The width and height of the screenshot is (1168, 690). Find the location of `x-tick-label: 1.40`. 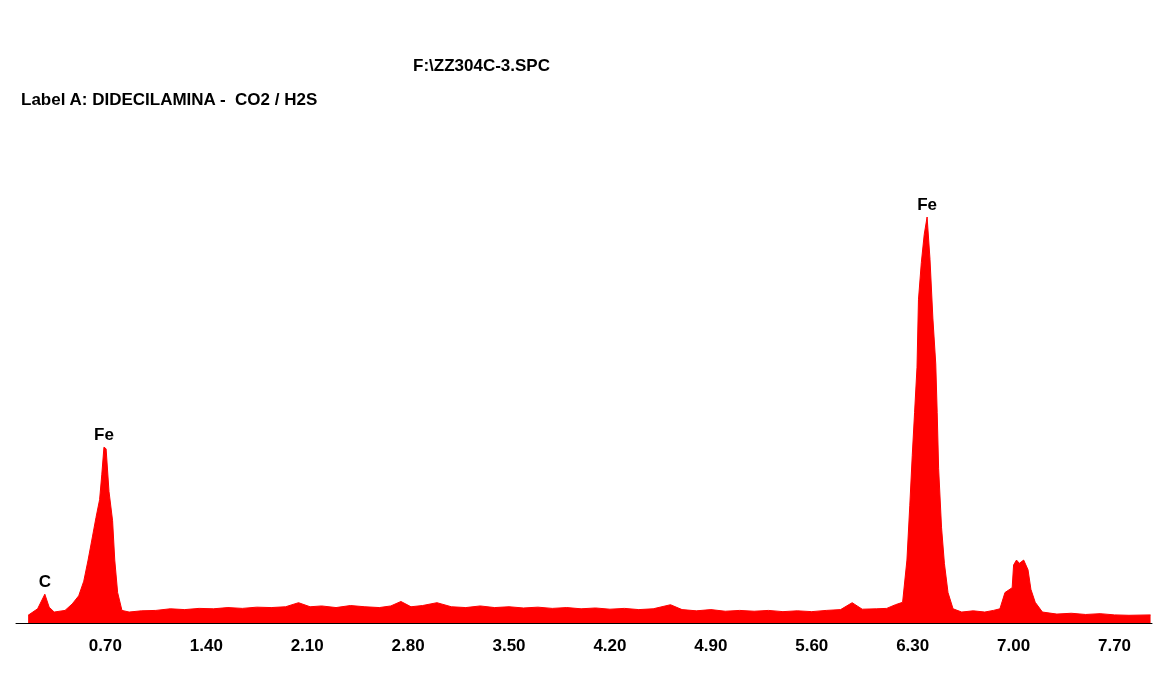

x-tick-label: 1.40 is located at coordinates (206, 645).